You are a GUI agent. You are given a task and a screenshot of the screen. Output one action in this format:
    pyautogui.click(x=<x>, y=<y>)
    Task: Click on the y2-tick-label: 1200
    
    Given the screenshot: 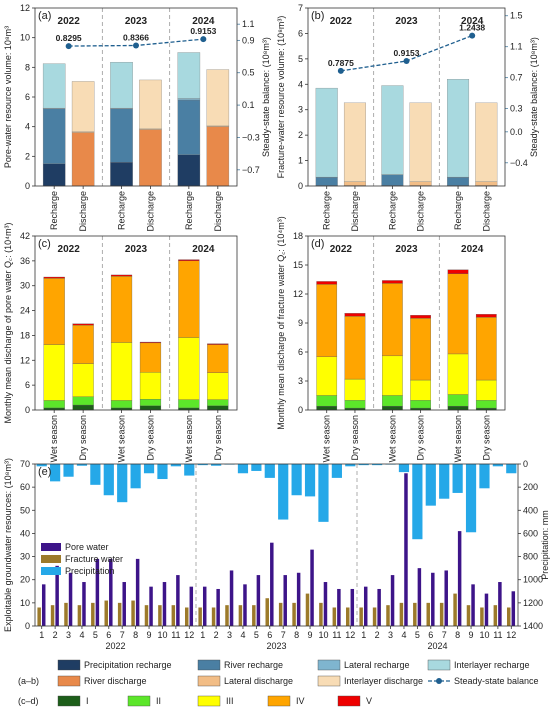 What is the action you would take?
    pyautogui.click(x=533, y=603)
    